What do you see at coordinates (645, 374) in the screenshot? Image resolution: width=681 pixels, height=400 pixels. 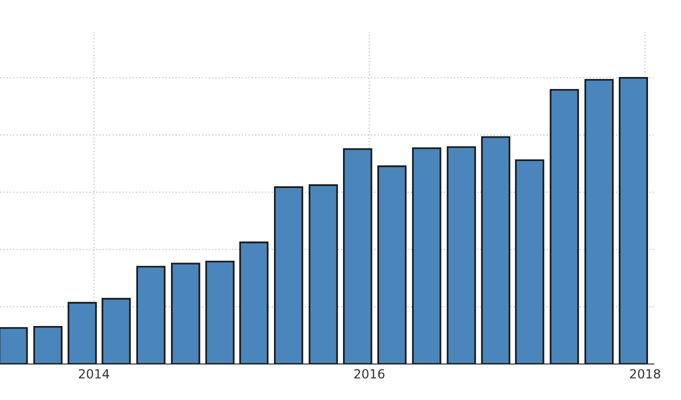 I see `x-tick-label: 2018` at bounding box center [645, 374].